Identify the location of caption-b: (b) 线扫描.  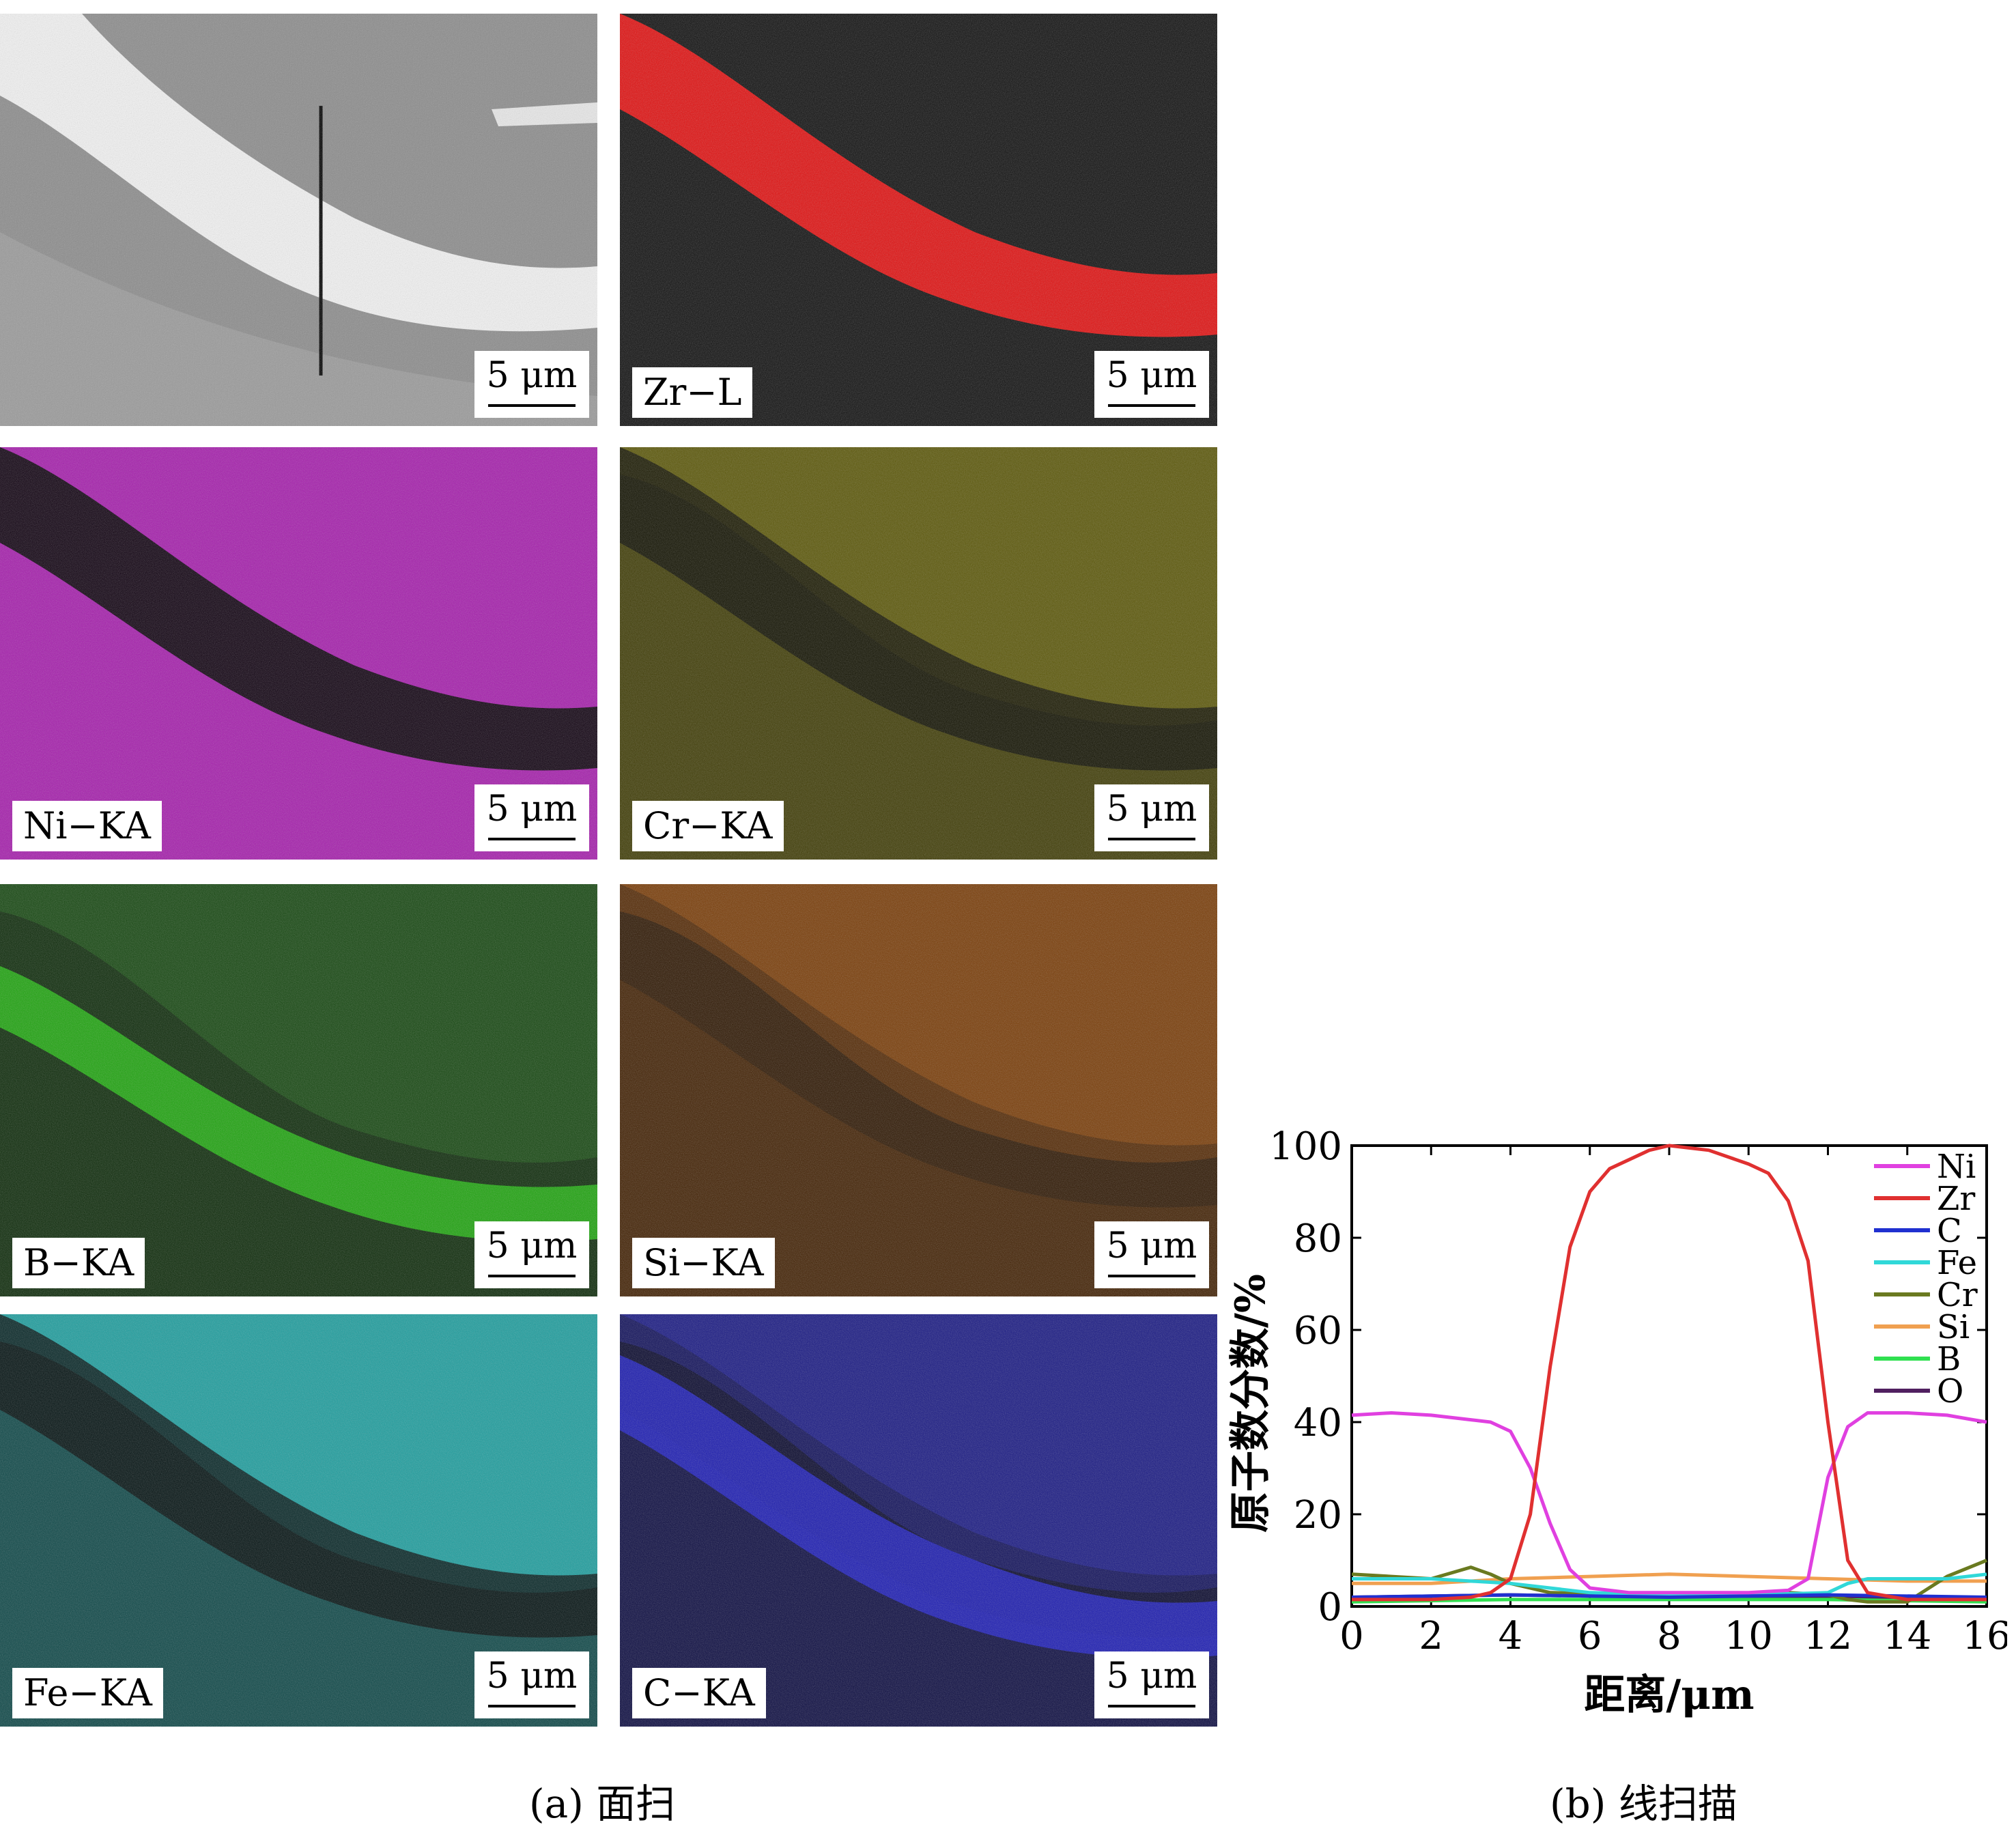
(1643, 1804).